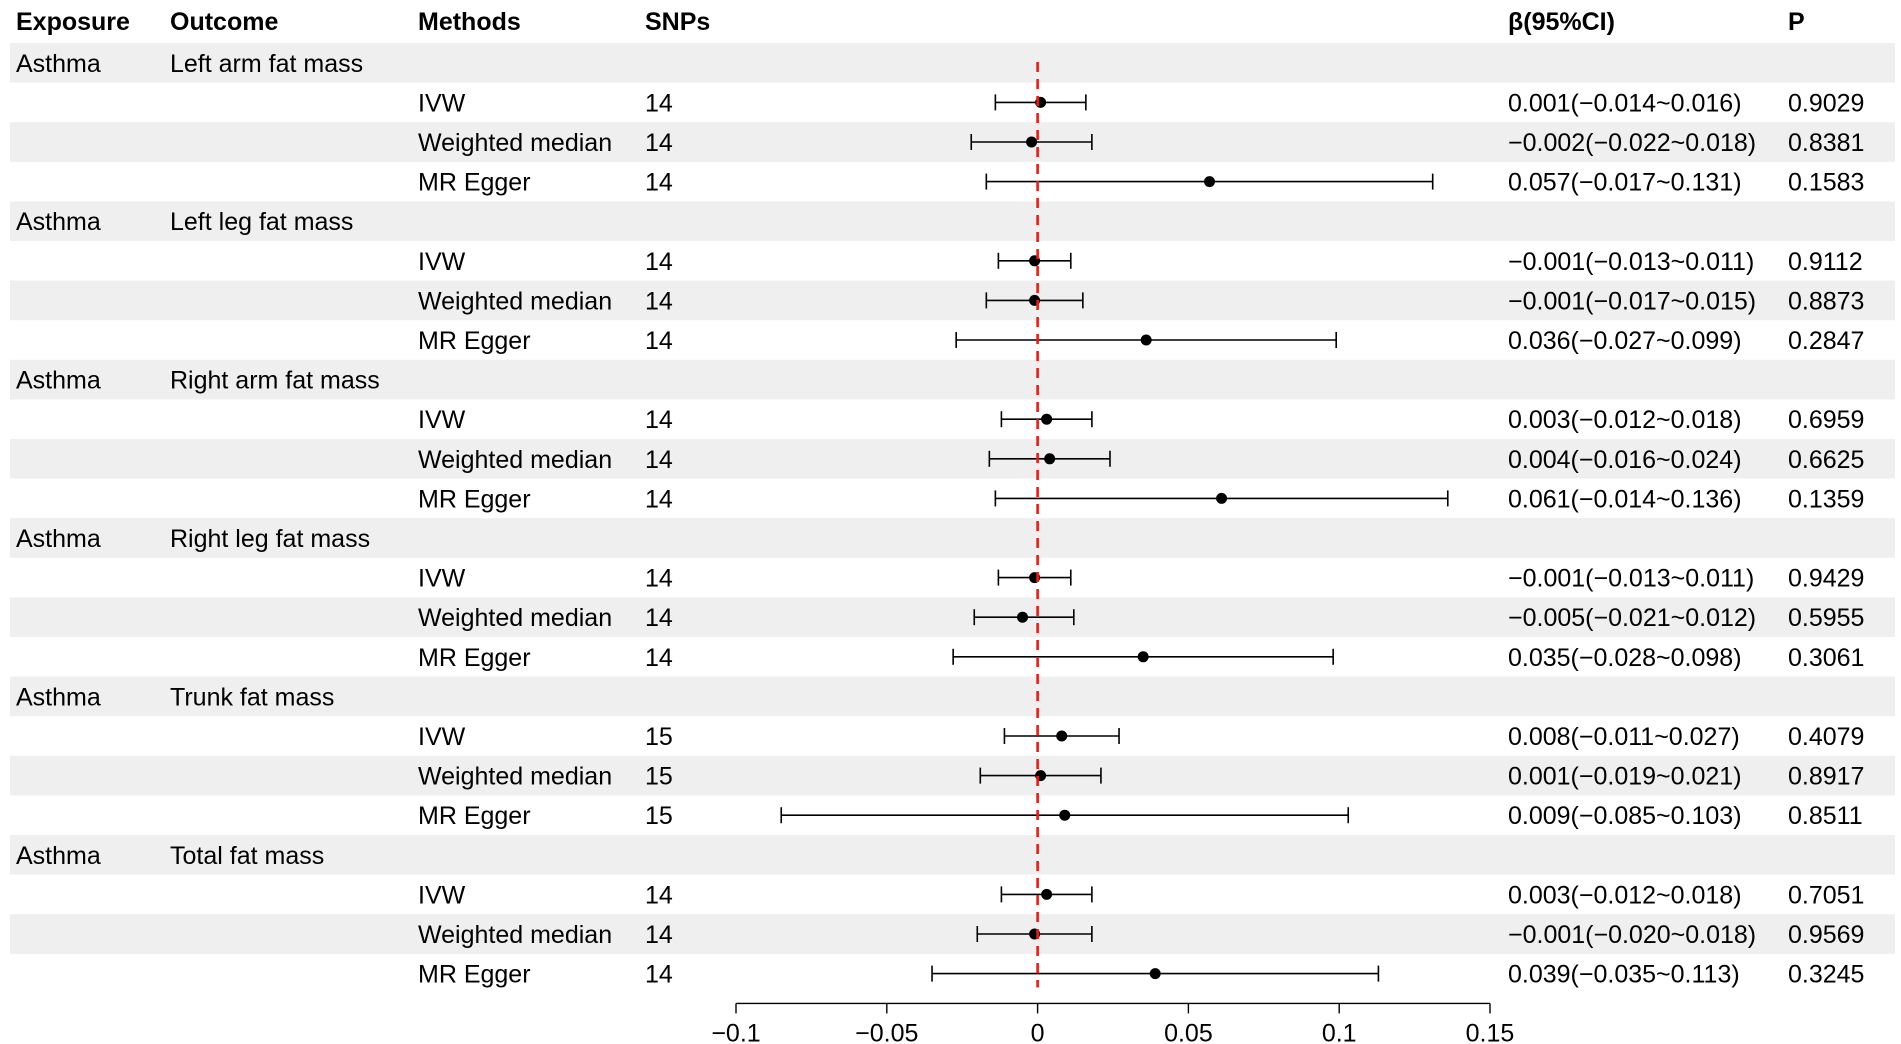  Describe the element at coordinates (1625, 460) in the screenshot. I see `beta-ci-value: 0.004(−0.016~0.024)` at that location.